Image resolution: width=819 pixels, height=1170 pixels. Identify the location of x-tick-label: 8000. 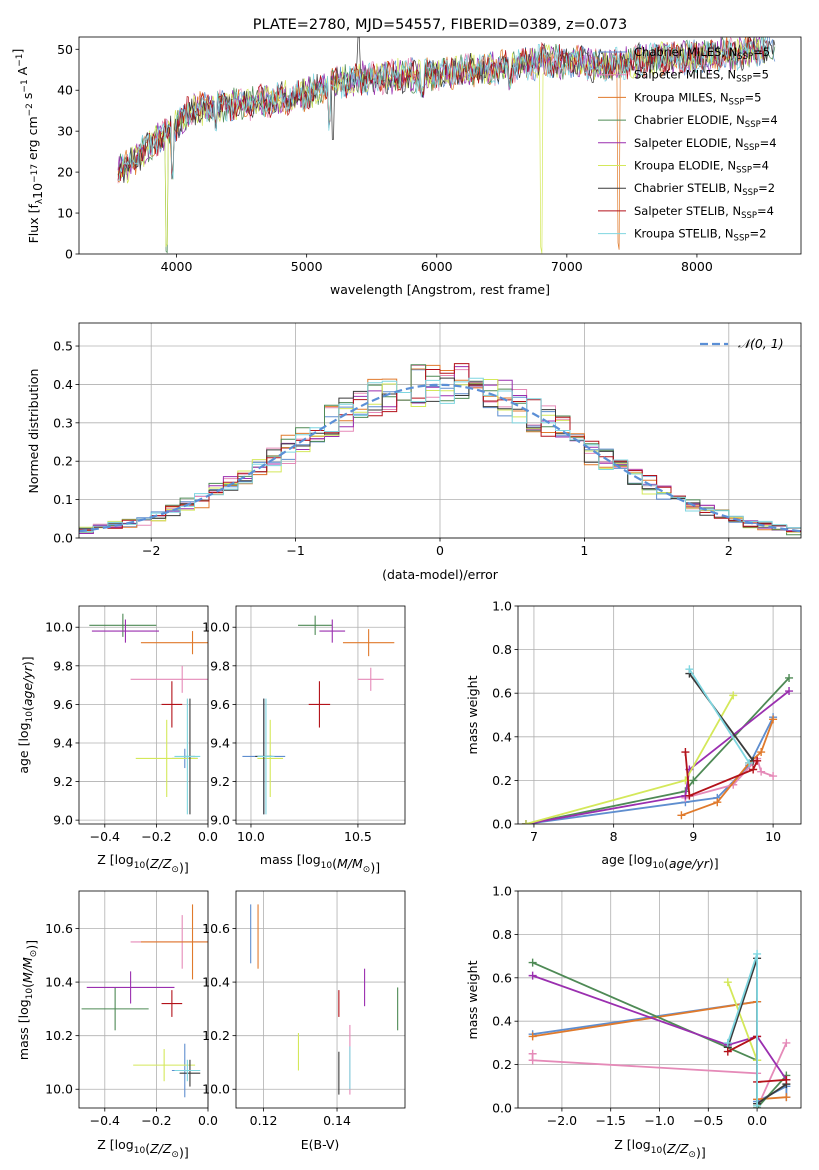
(697, 266).